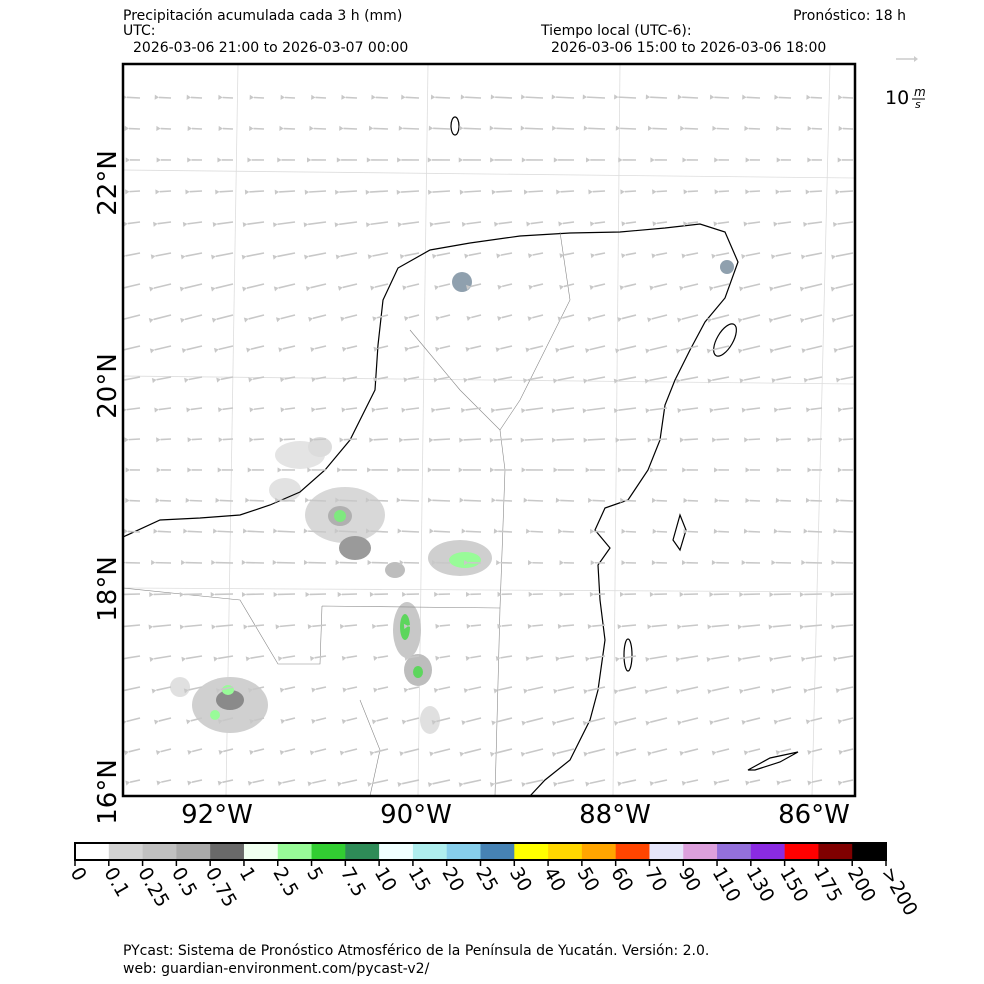 The width and height of the screenshot is (984, 984). Describe the element at coordinates (193, 851) in the screenshot. I see `colorbar-cell` at that location.